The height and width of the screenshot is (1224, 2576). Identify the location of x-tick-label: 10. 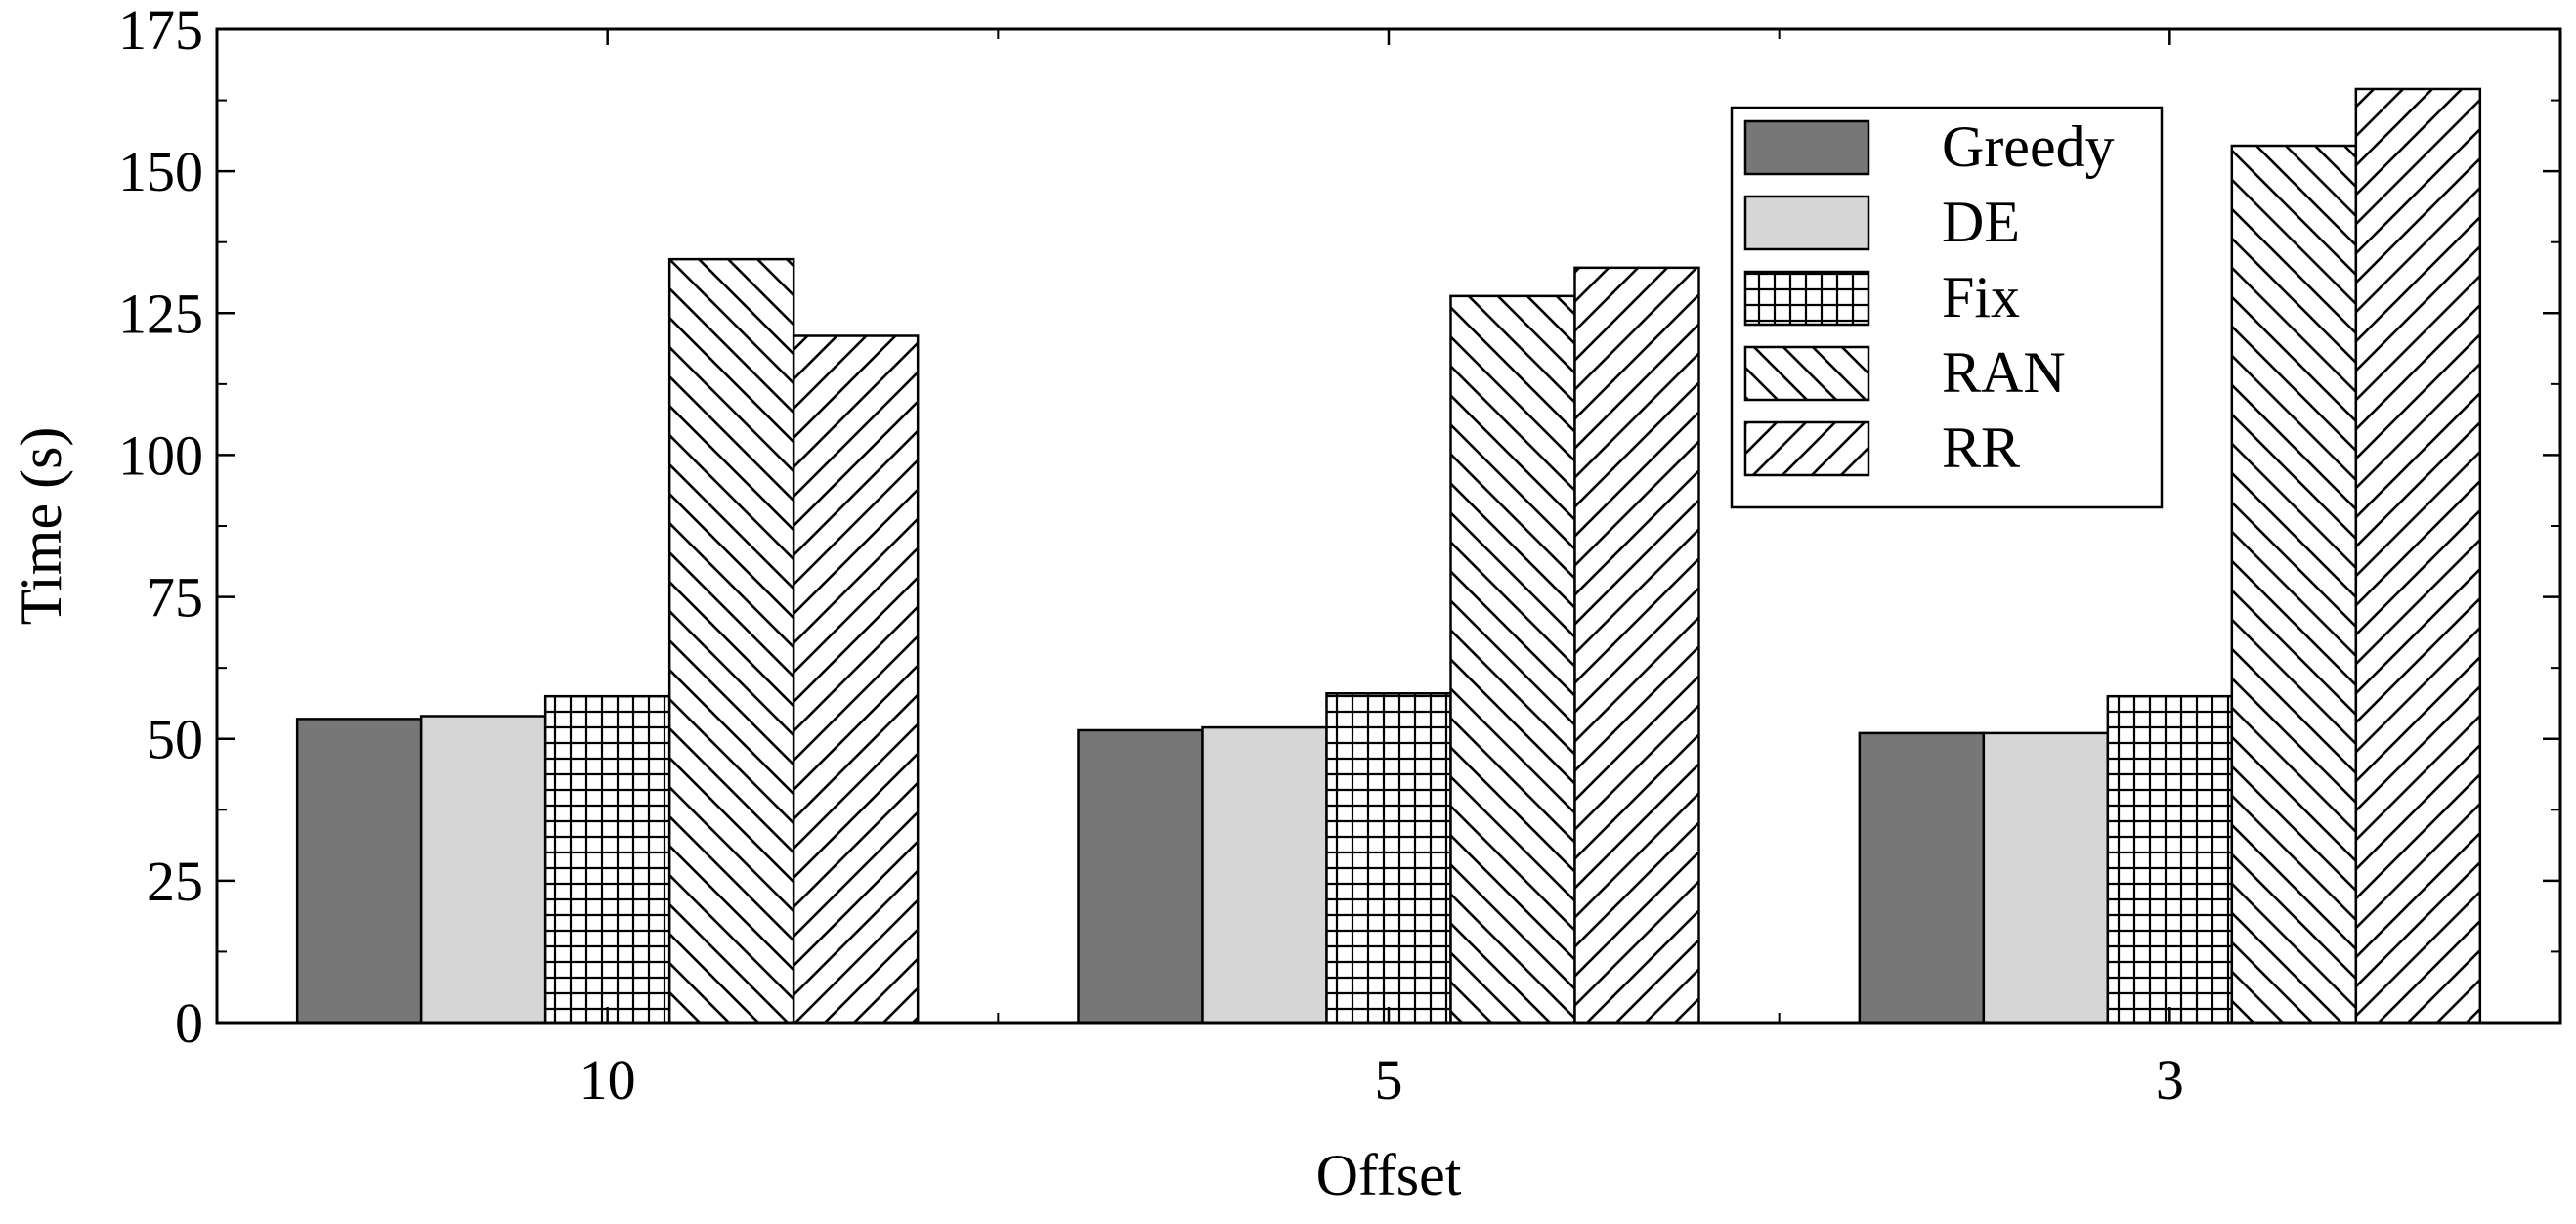
(608, 1080).